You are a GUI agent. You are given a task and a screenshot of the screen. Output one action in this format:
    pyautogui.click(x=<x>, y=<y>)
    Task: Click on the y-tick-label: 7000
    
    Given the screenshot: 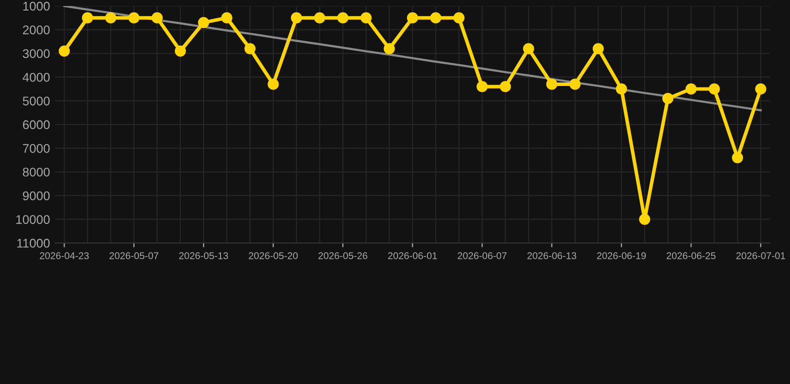 What is the action you would take?
    pyautogui.click(x=36, y=148)
    